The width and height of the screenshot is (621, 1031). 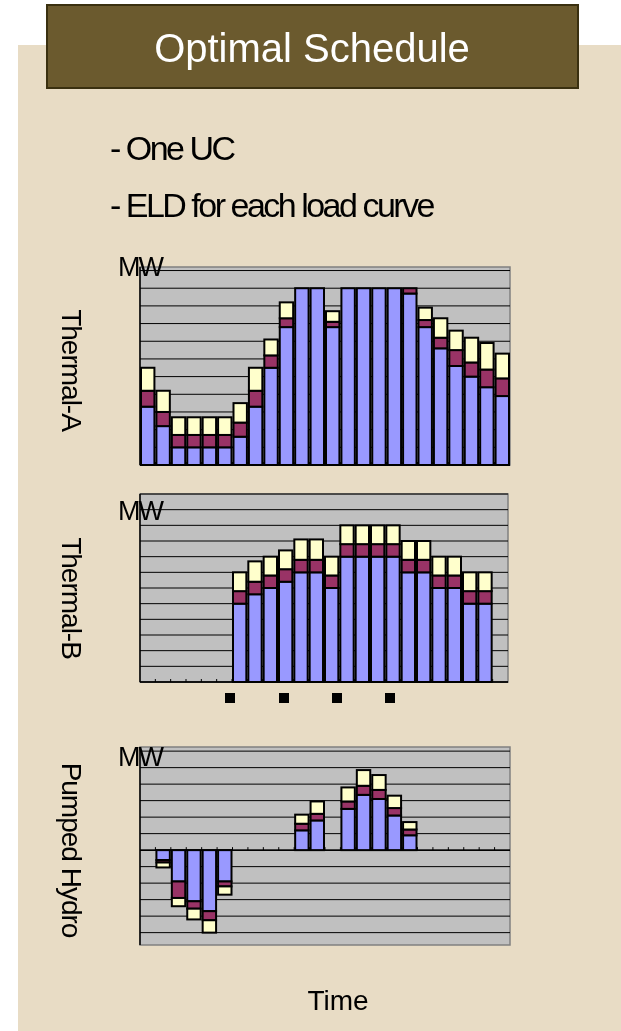 What do you see at coordinates (71, 598) in the screenshot?
I see `y-axis-title: Thermal-B` at bounding box center [71, 598].